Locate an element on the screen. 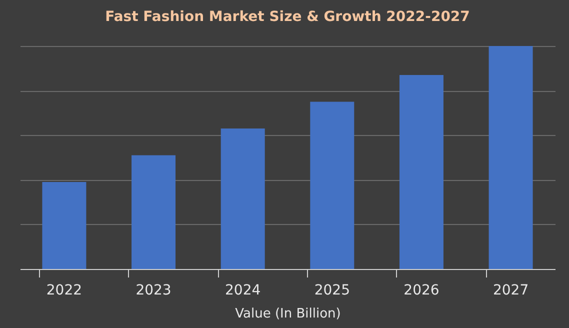 This screenshot has width=569, height=328. x-axis-title: Value (In Billion) is located at coordinates (288, 314).